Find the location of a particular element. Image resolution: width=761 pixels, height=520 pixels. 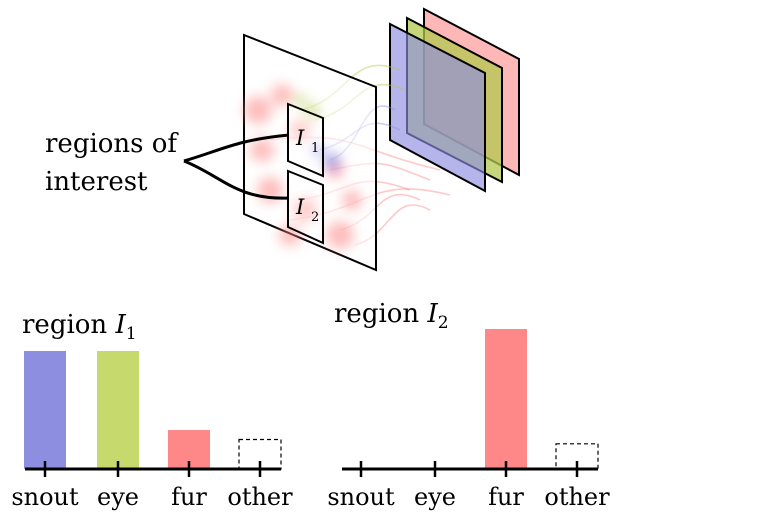

annotation-line-1: regions of is located at coordinates (112, 144).